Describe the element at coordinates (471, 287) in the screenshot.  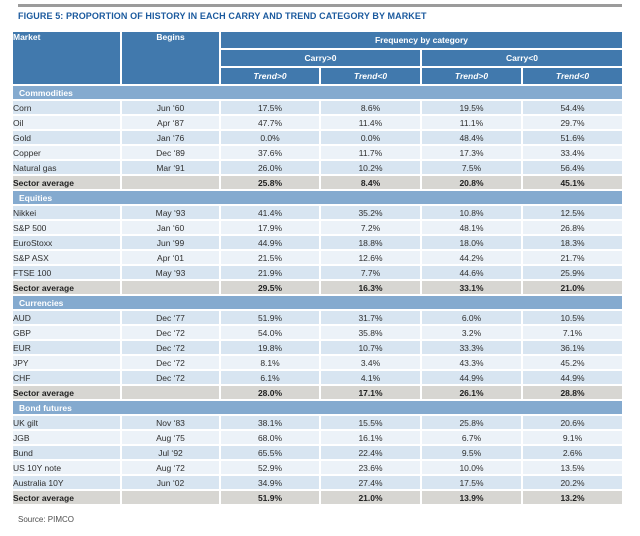
I see `average-value-cell: 33.1%` at that location.